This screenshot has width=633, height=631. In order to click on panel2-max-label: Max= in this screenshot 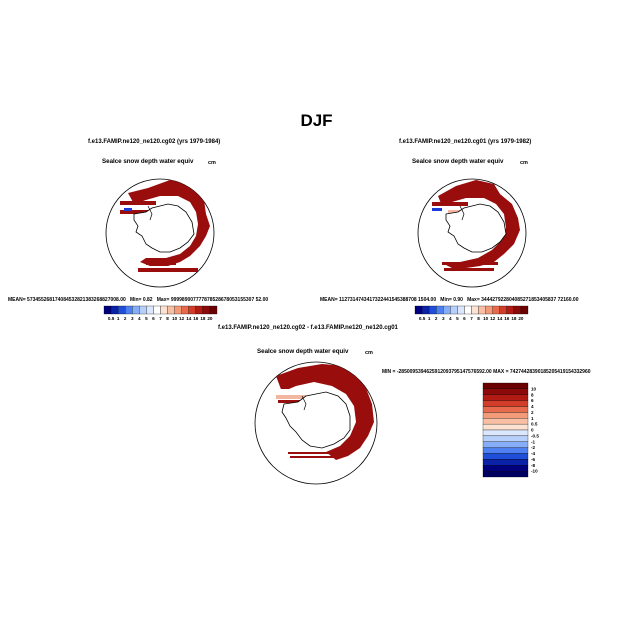, I will do `click(473, 300)`.